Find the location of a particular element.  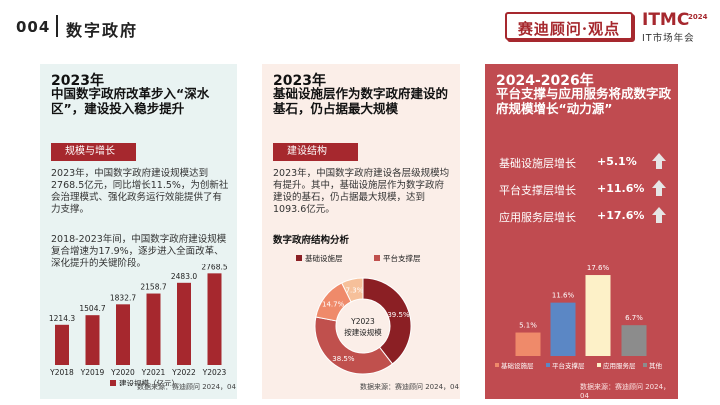

growth-row-infrastructure: 基础设施层增长 +5.1% is located at coordinates (584, 162).